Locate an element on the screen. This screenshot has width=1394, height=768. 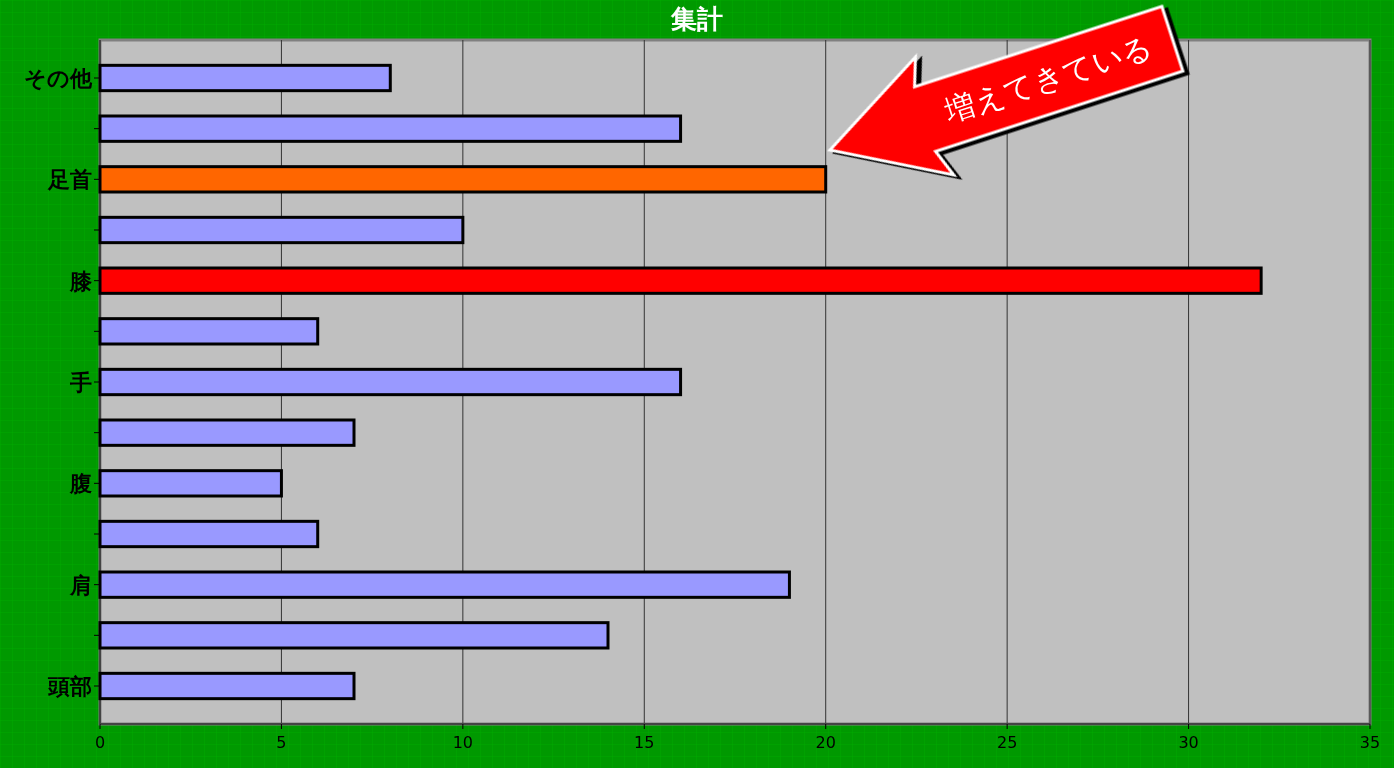
x-tick-label: 10 is located at coordinates (463, 742).